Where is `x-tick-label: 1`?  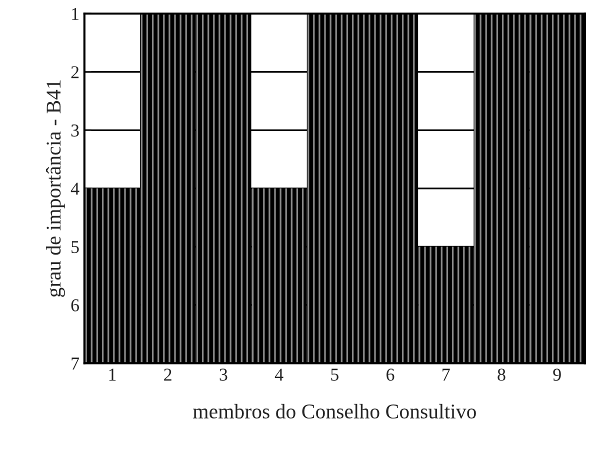 x-tick-label: 1 is located at coordinates (112, 374).